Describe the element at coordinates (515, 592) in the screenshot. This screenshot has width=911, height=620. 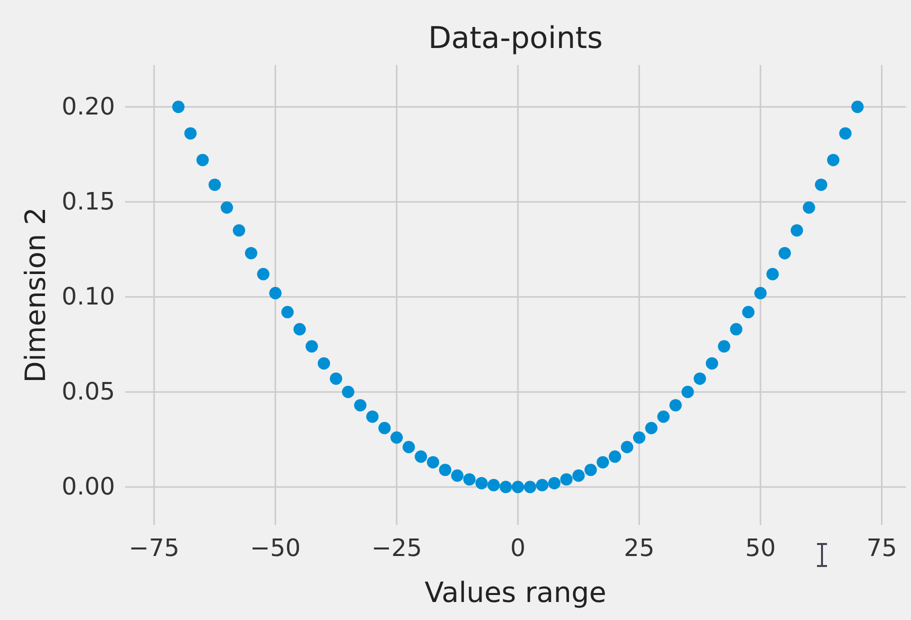
I see `x-axis-title: Values range` at that location.